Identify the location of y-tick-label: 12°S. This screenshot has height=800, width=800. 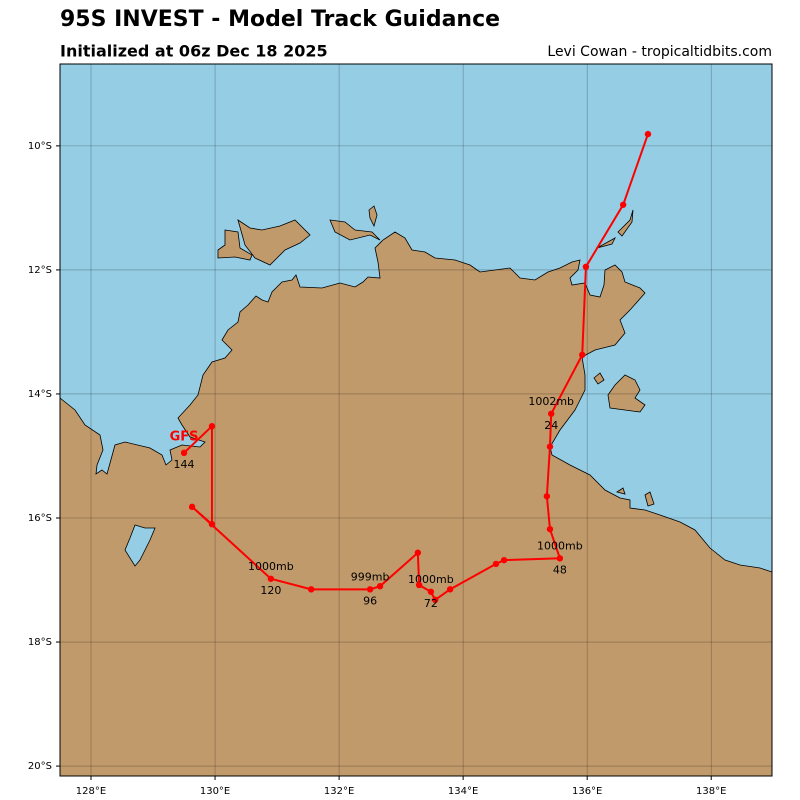
(40, 270).